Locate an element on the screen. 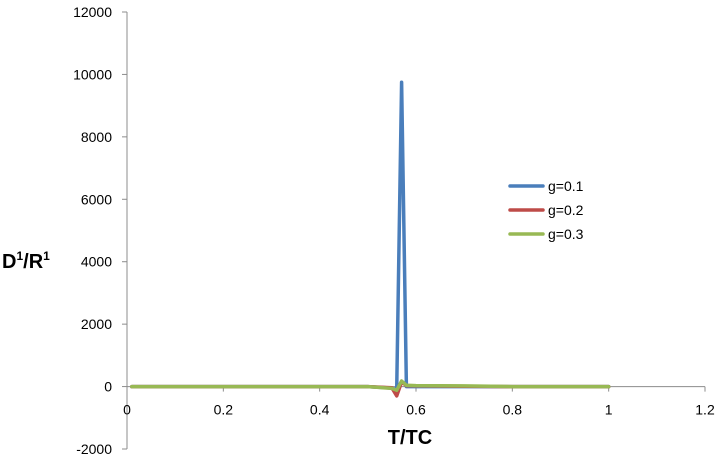 Image resolution: width=719 pixels, height=459 pixels. y-tick-label: 4000 is located at coordinates (96, 262).